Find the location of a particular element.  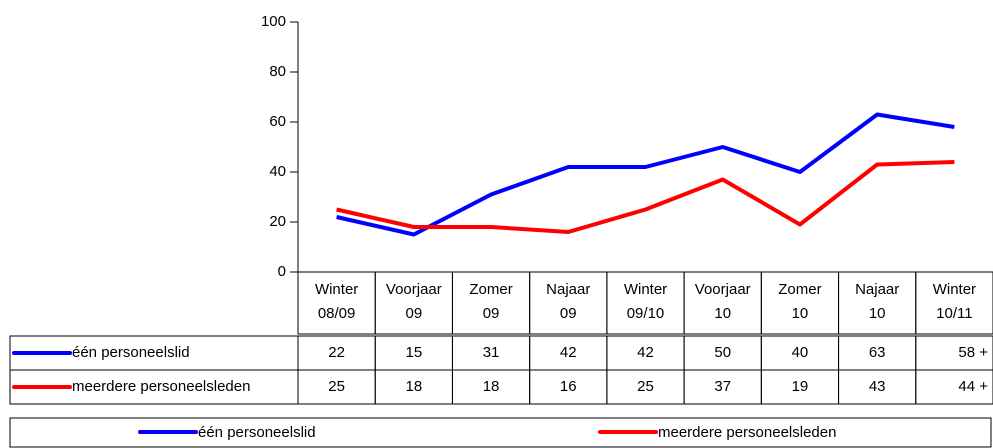

row-label: één personeelslid is located at coordinates (131, 352).